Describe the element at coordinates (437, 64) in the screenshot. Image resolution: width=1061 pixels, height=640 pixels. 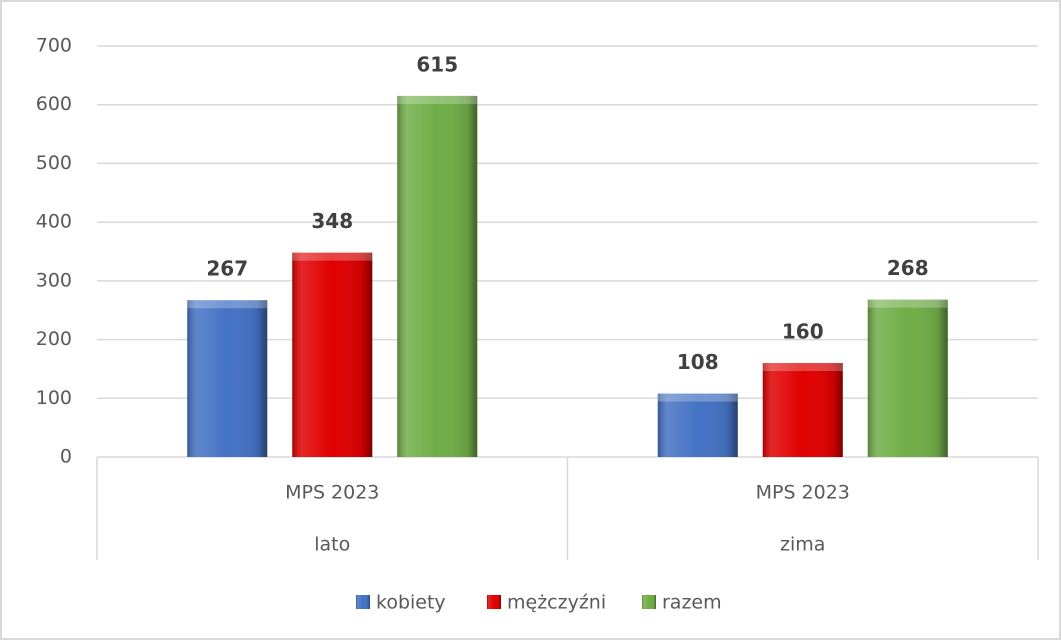
I see `value-label: 615` at that location.